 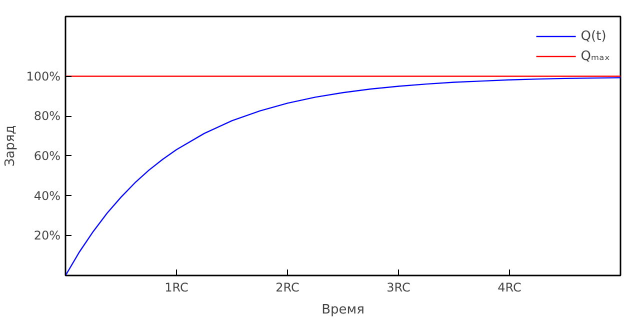 I want to click on legend-label: Q(t), so click(x=593, y=36).